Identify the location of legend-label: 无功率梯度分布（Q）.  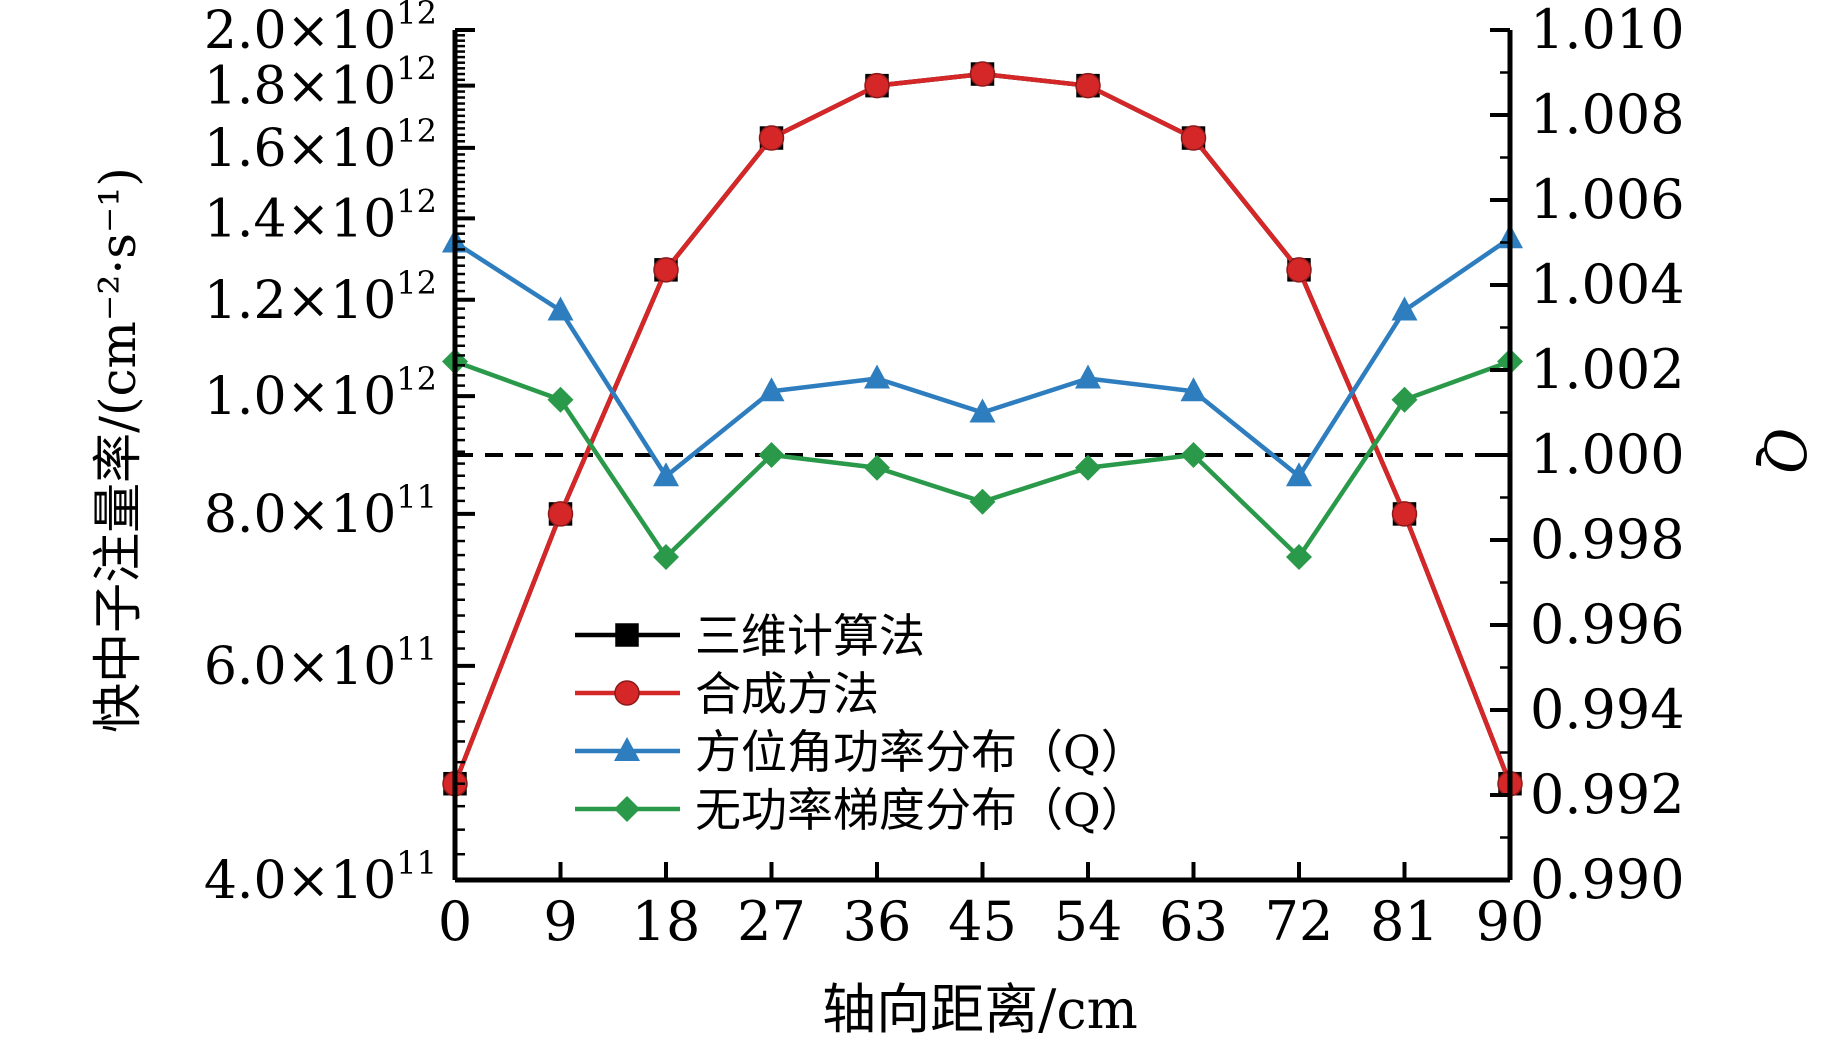
(921, 810).